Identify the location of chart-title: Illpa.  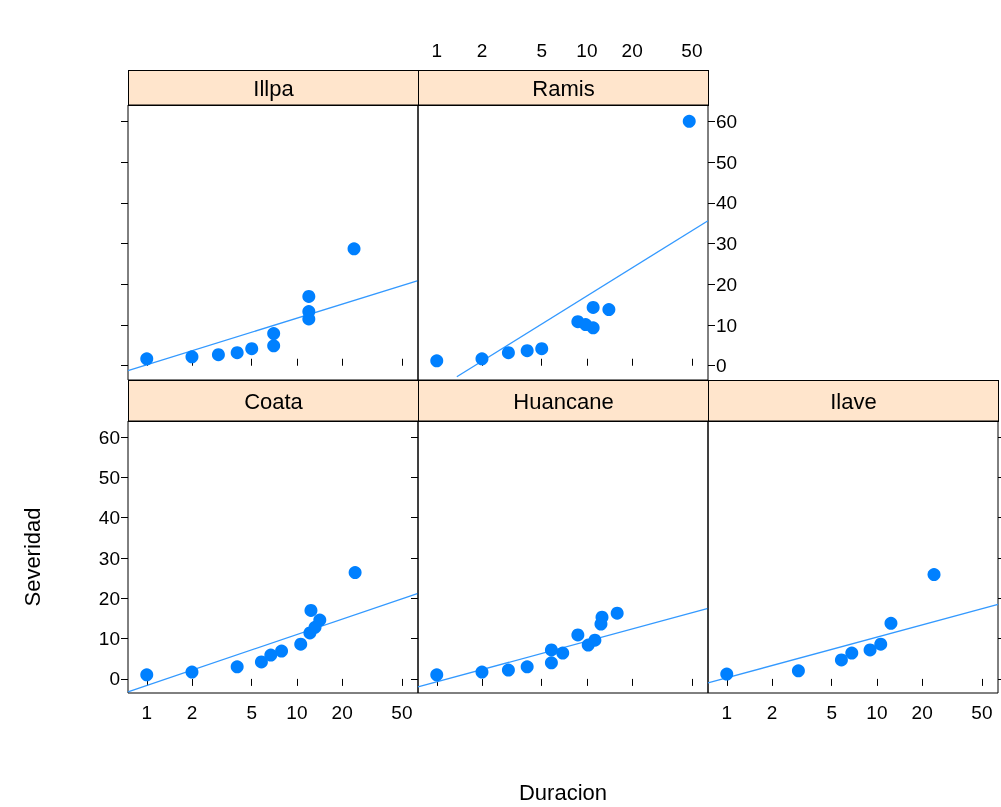
(273, 88).